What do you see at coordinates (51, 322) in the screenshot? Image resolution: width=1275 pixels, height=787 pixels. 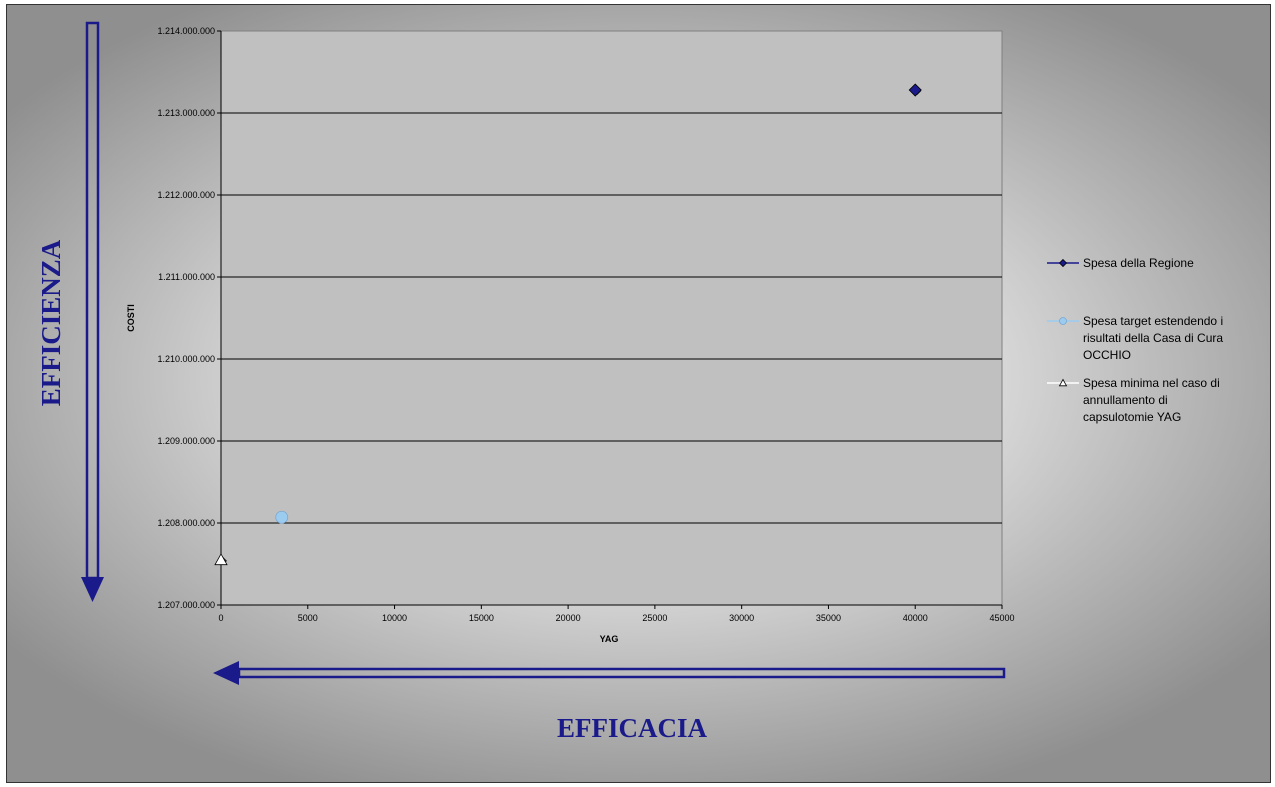 I see `efficienza-label: EFFICIENZA` at bounding box center [51, 322].